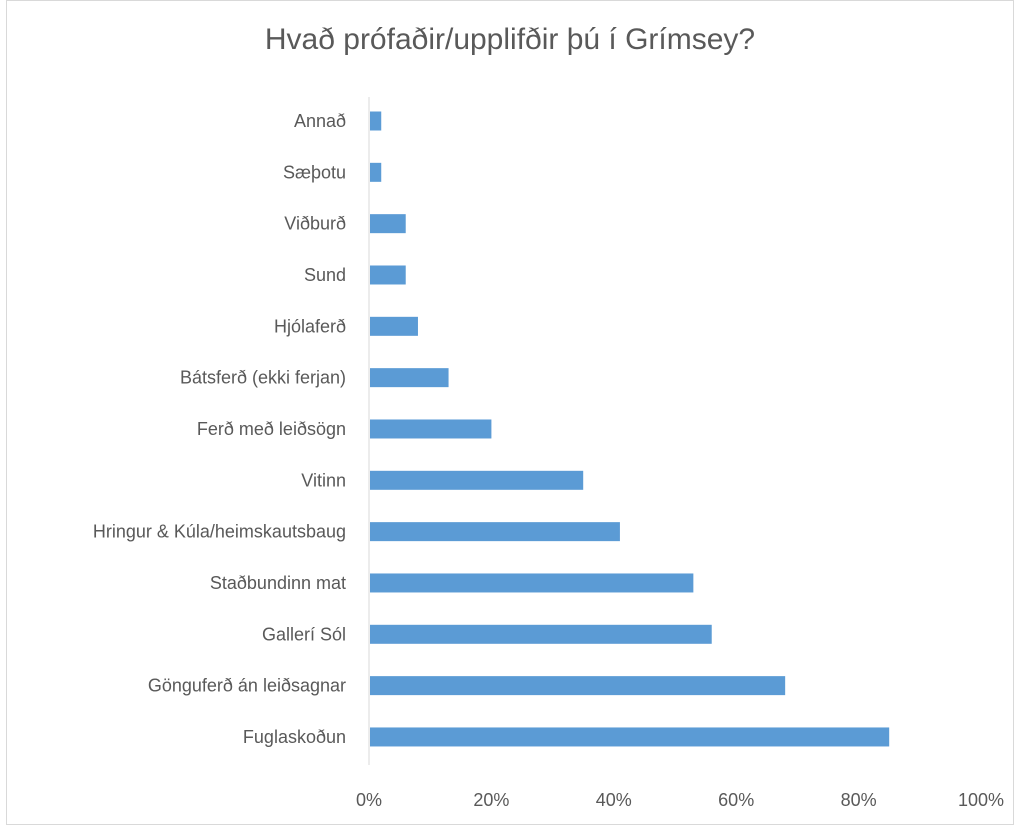 This screenshot has height=830, width=1018. What do you see at coordinates (736, 800) in the screenshot?
I see `x-tick-label-3: 60%` at bounding box center [736, 800].